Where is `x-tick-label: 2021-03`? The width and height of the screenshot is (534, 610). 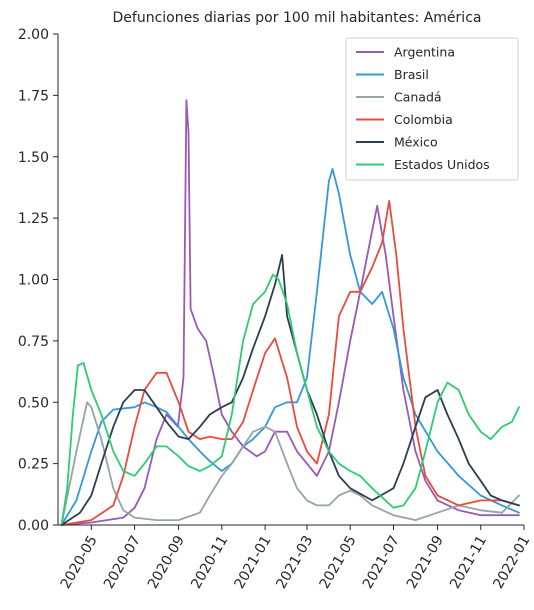 x-tick-label: 2021-03 is located at coordinates (294, 562).